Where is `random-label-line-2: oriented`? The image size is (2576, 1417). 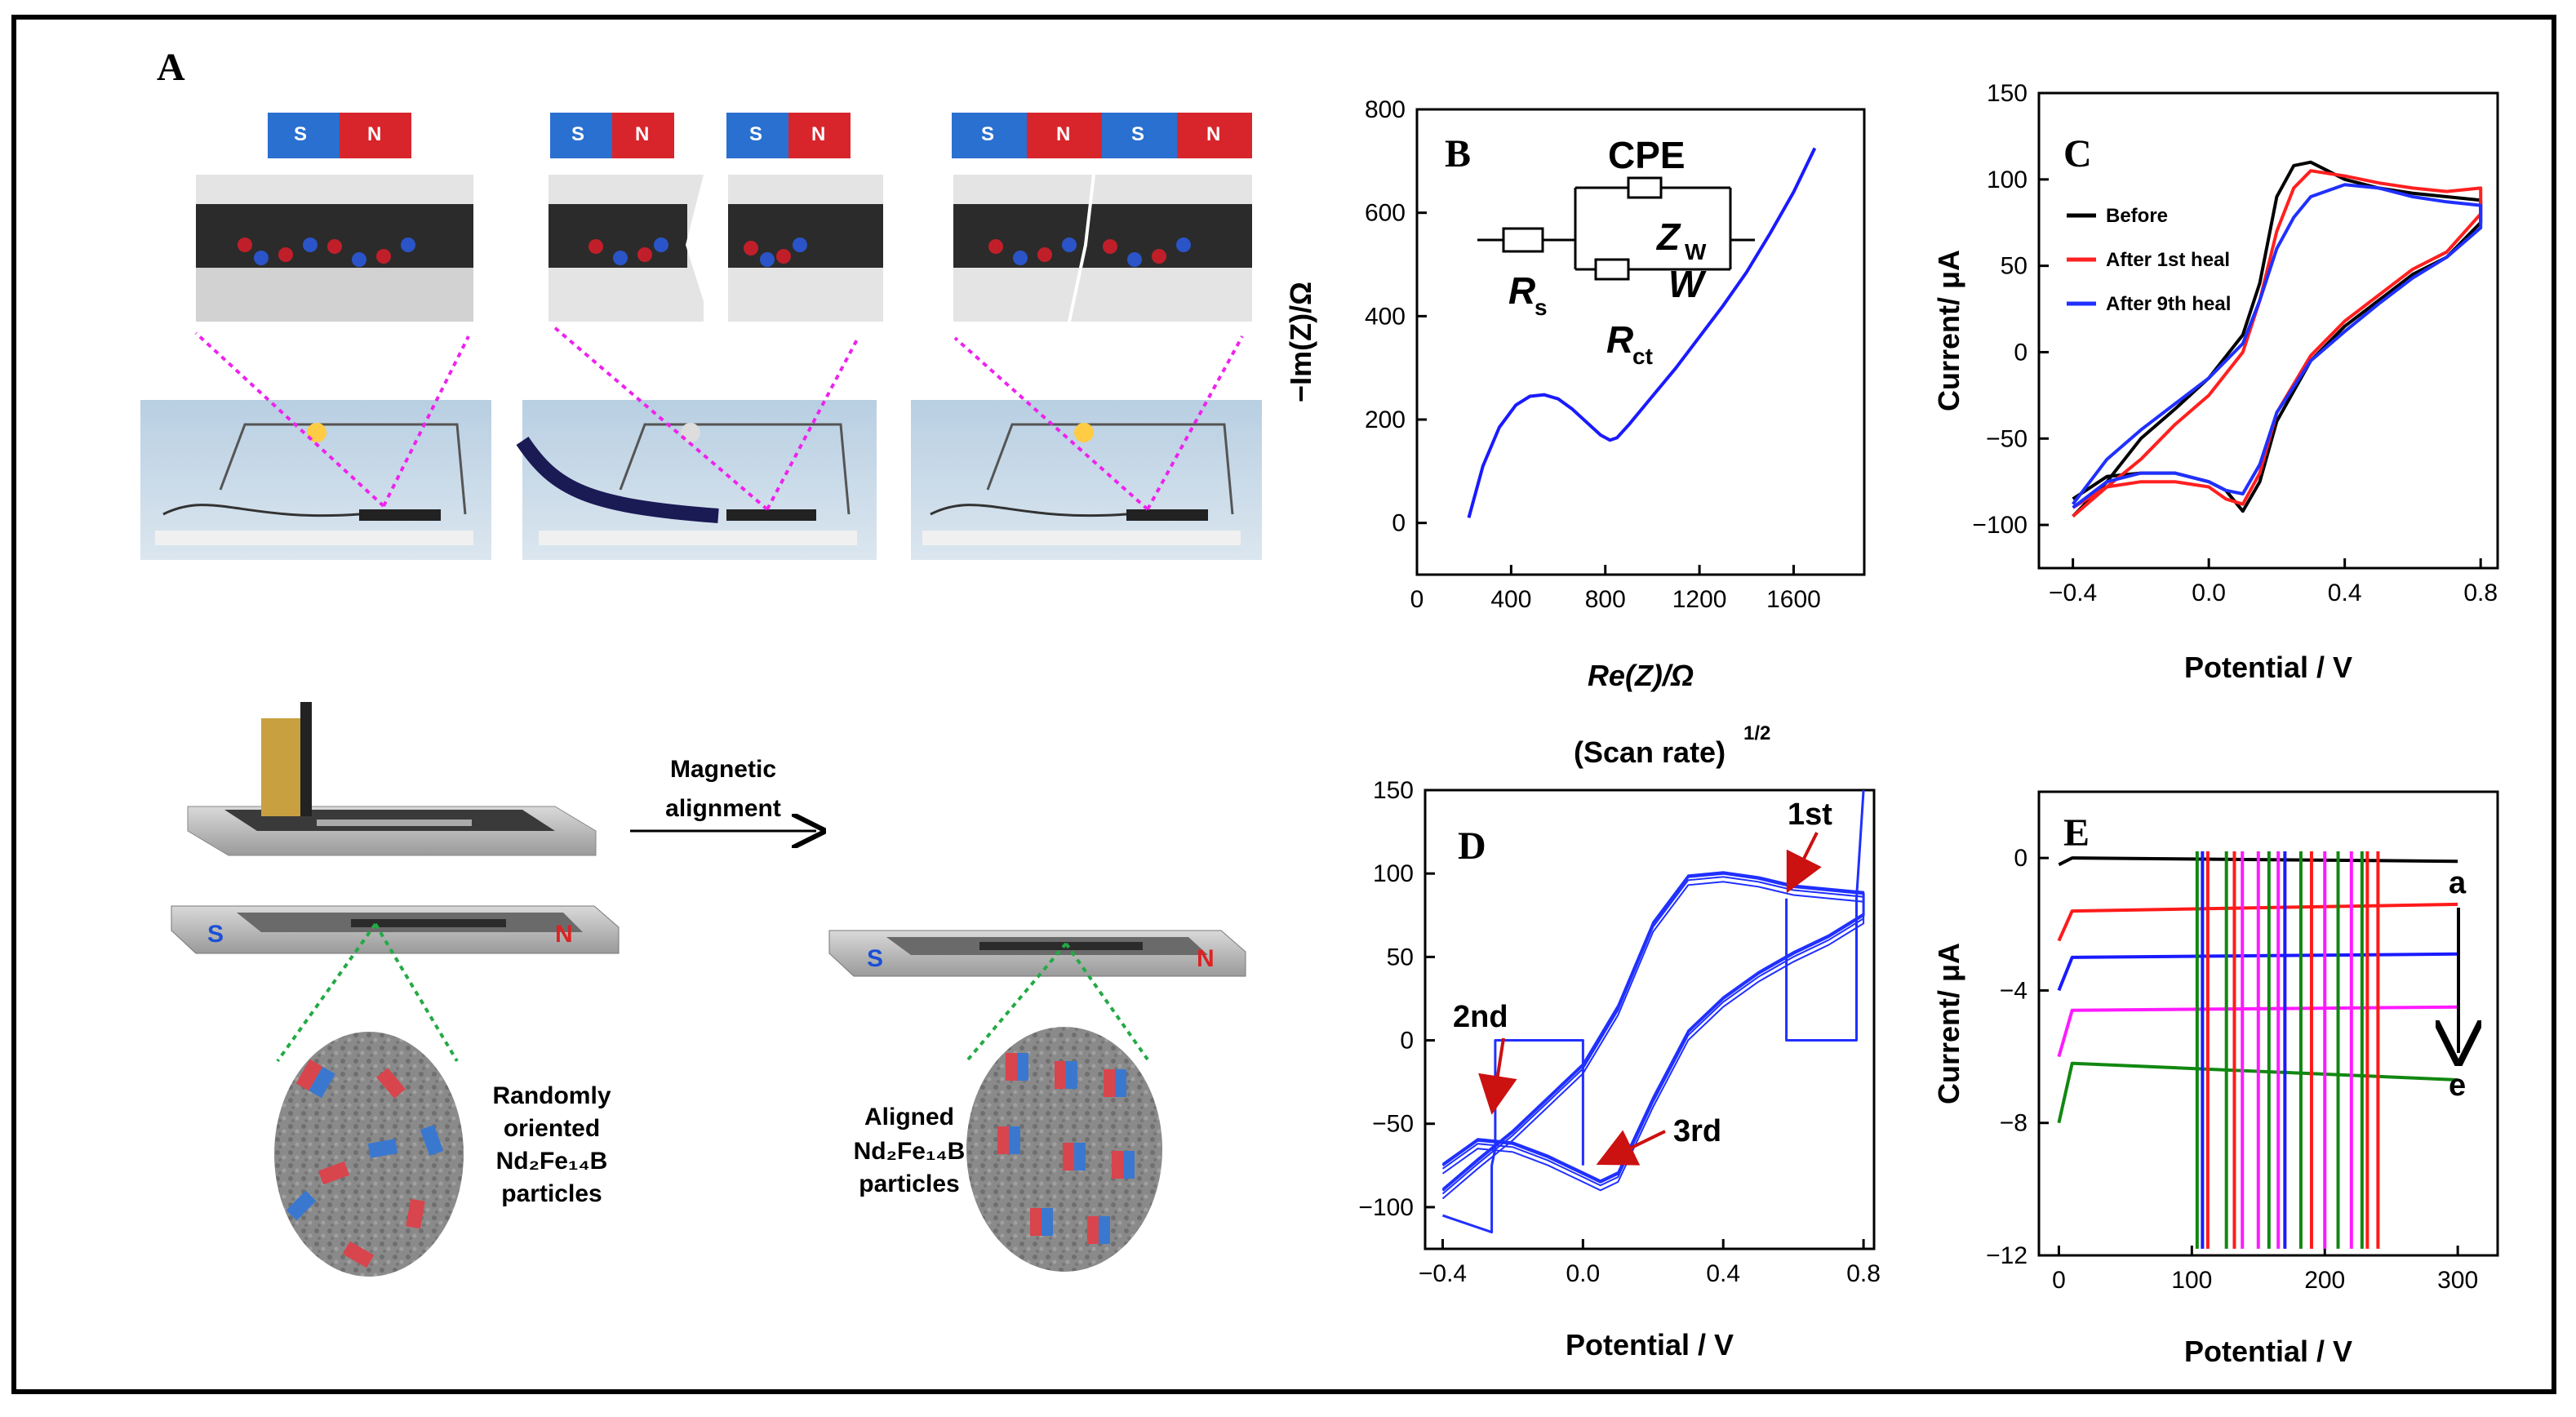 random-label-line-2: oriented is located at coordinates (552, 1129).